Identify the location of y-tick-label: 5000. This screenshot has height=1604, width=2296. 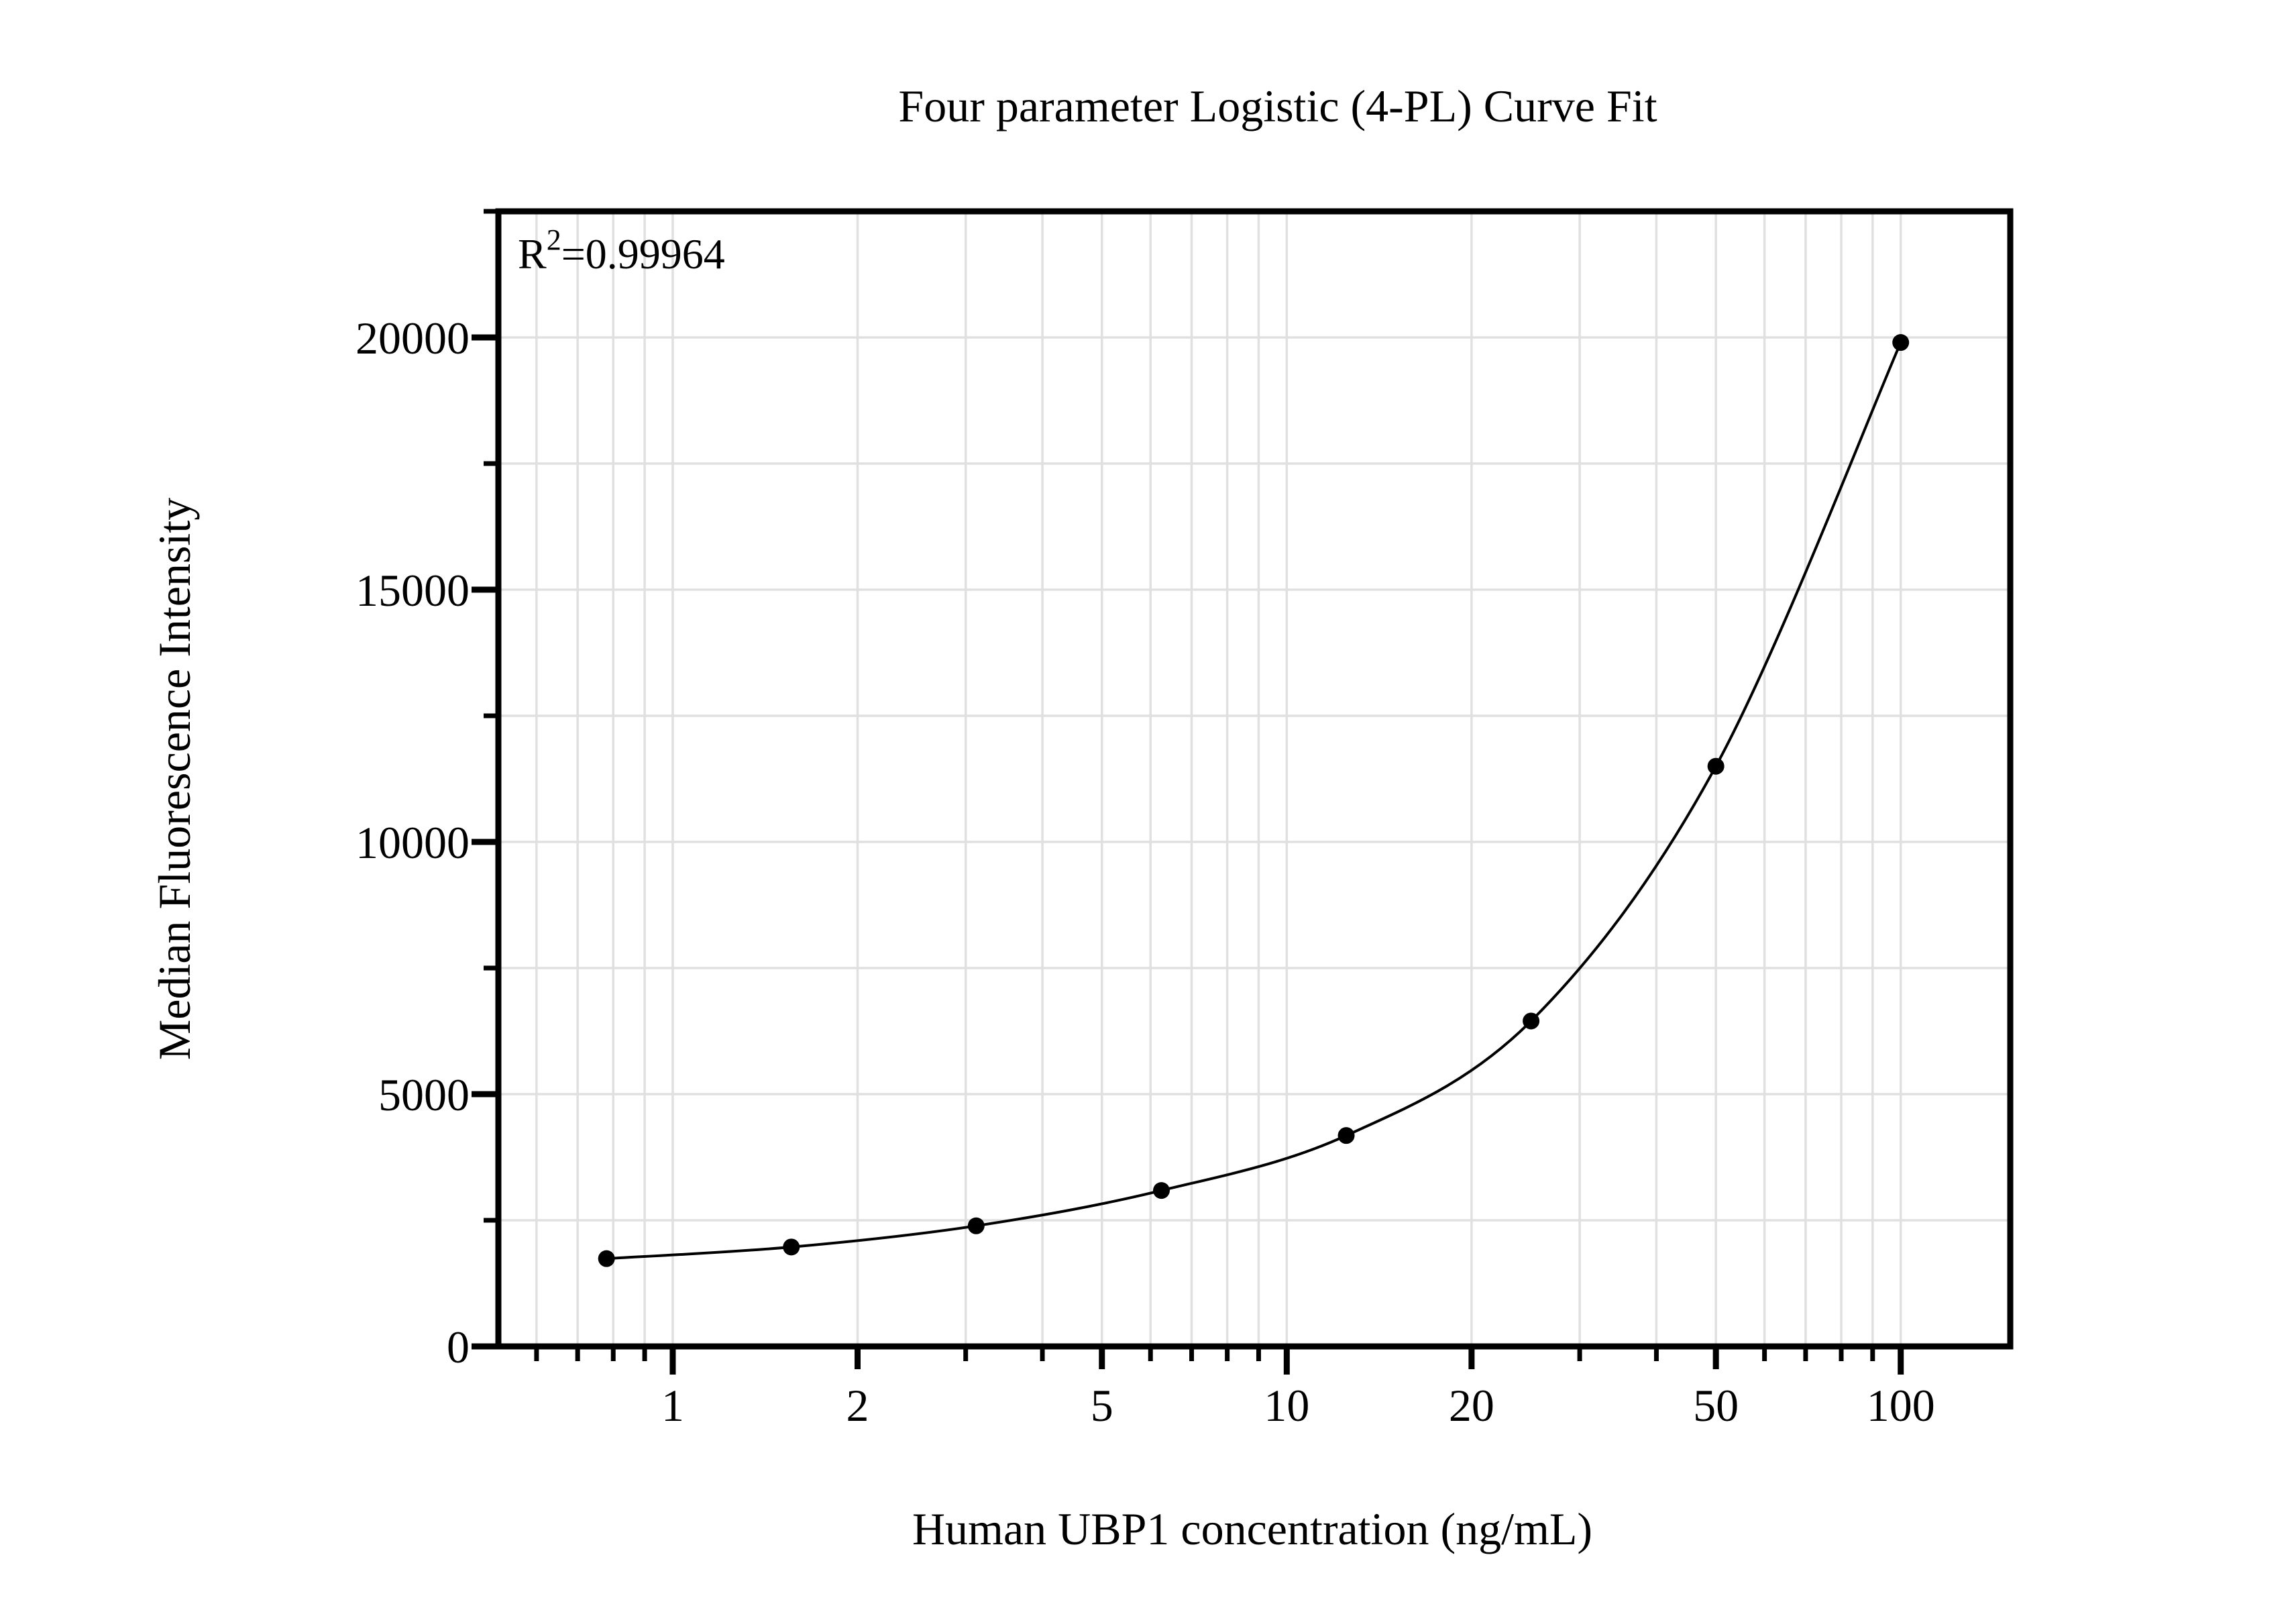
(424, 1094).